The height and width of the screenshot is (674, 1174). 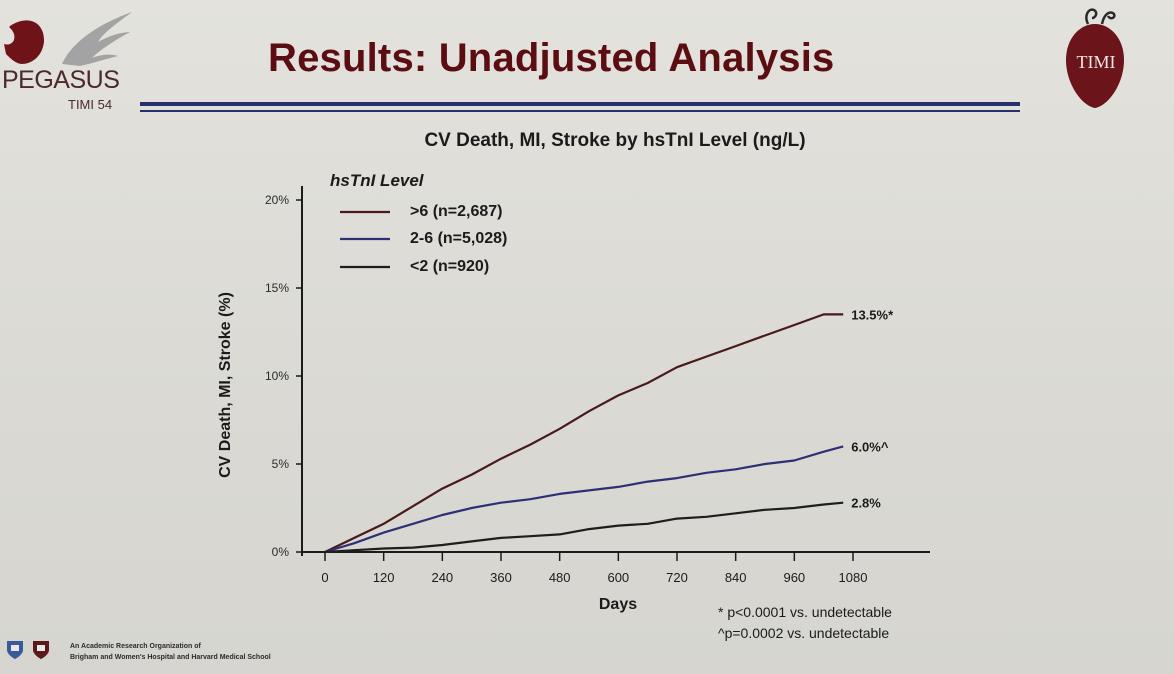 I want to click on legend-label-gt6: >6 (n=2,687), so click(x=456, y=211).